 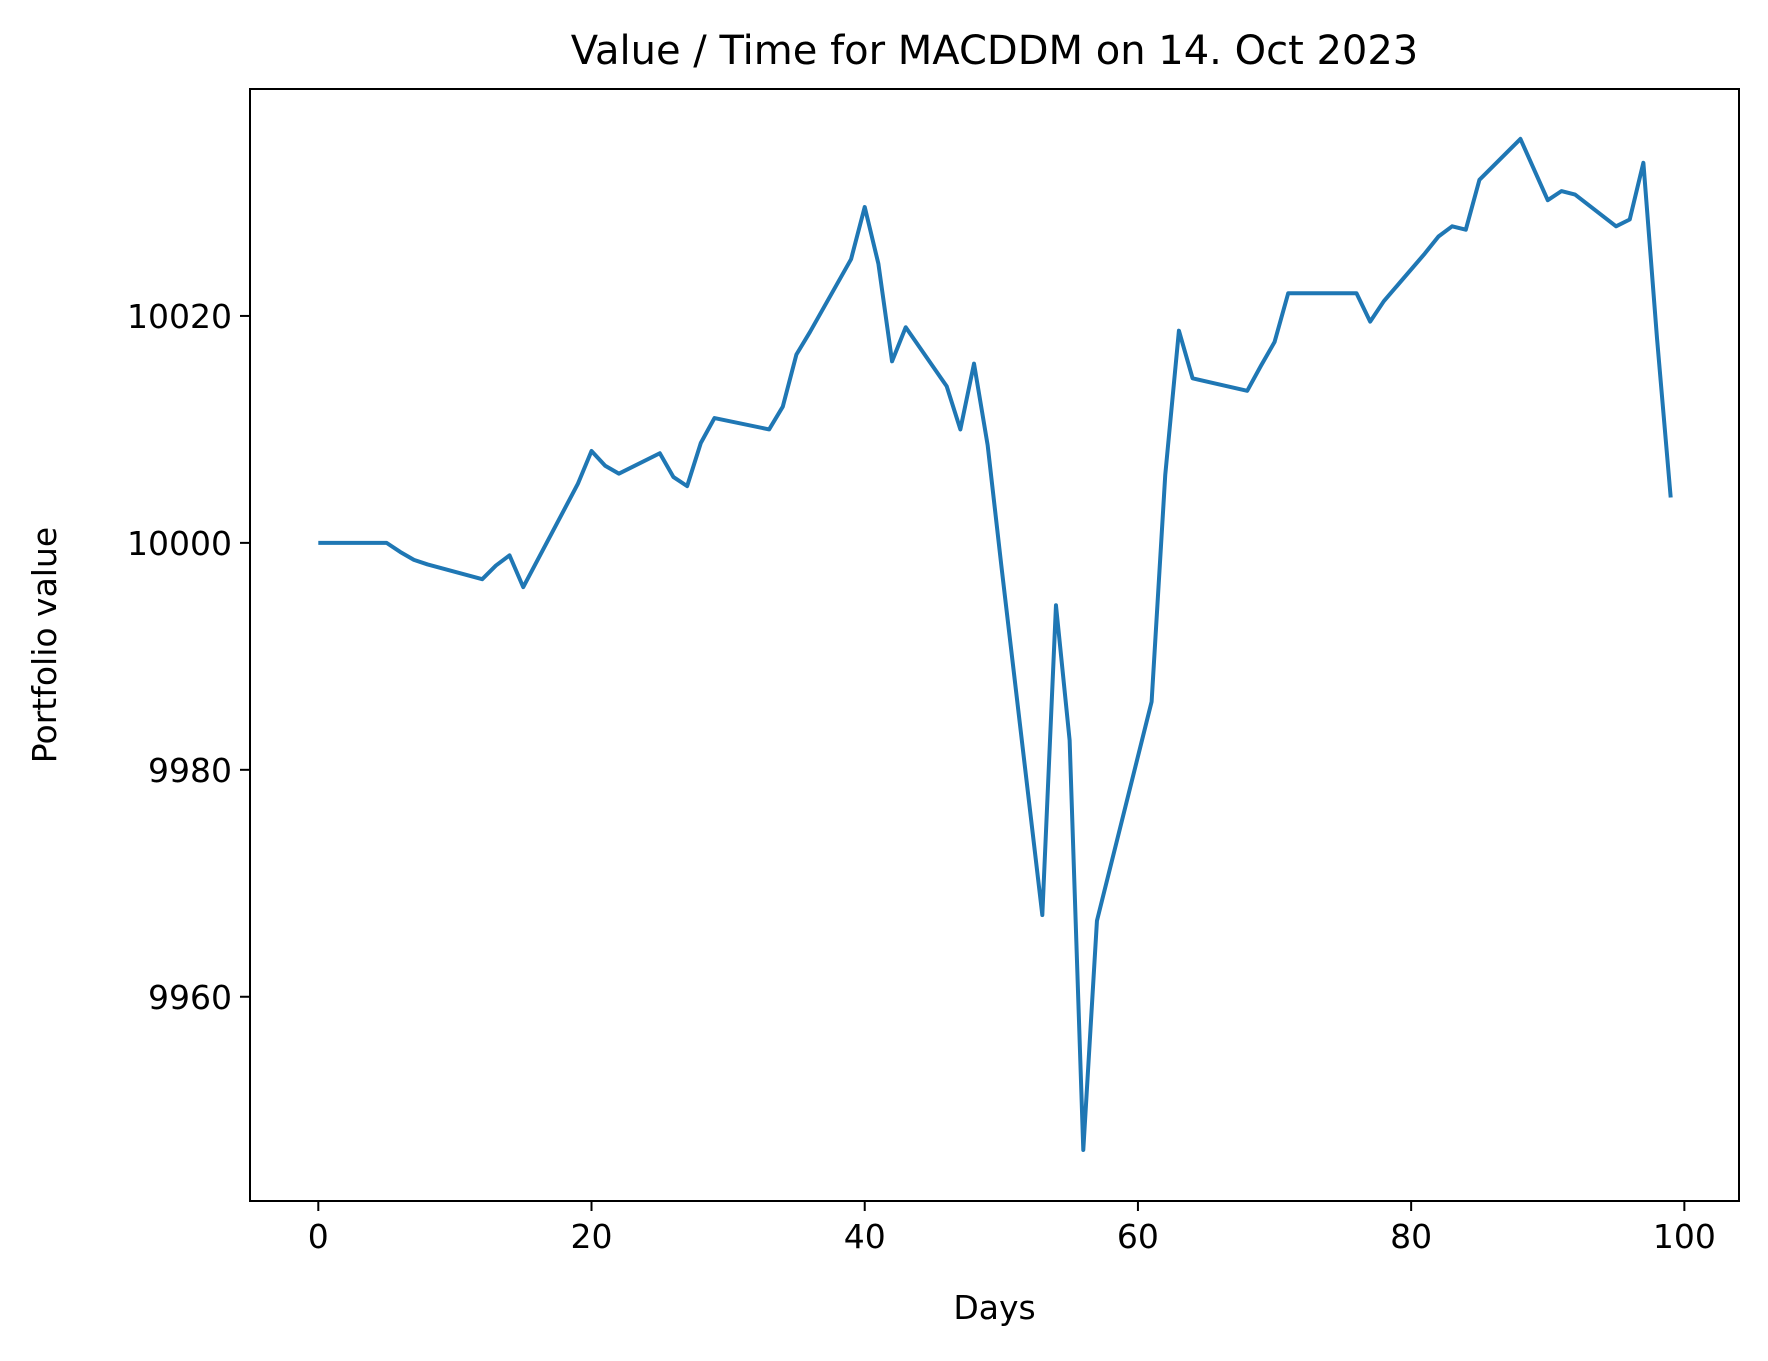 I want to click on chart-title: Value / Time for MACDDM on 14. Oct 2023, so click(x=995, y=51).